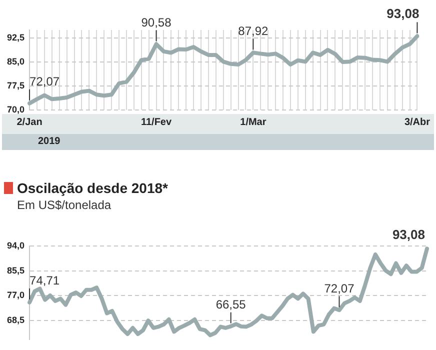 The image size is (436, 350). Describe the element at coordinates (15, 85) in the screenshot. I see `y-tick-label: 77,5` at that location.